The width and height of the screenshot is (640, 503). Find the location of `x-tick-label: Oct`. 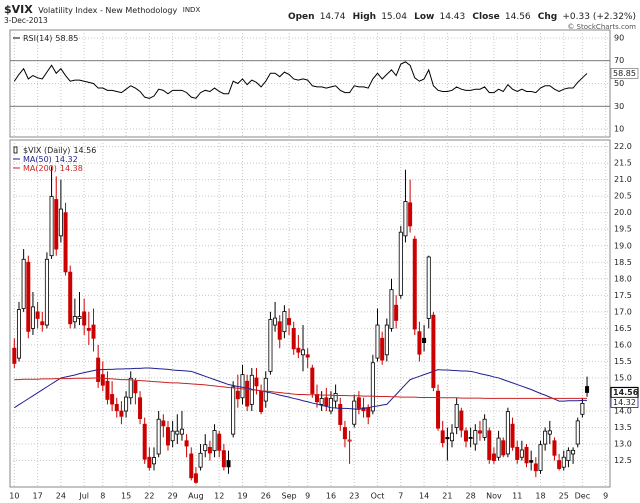

x-tick-label: Oct is located at coordinates (378, 496).